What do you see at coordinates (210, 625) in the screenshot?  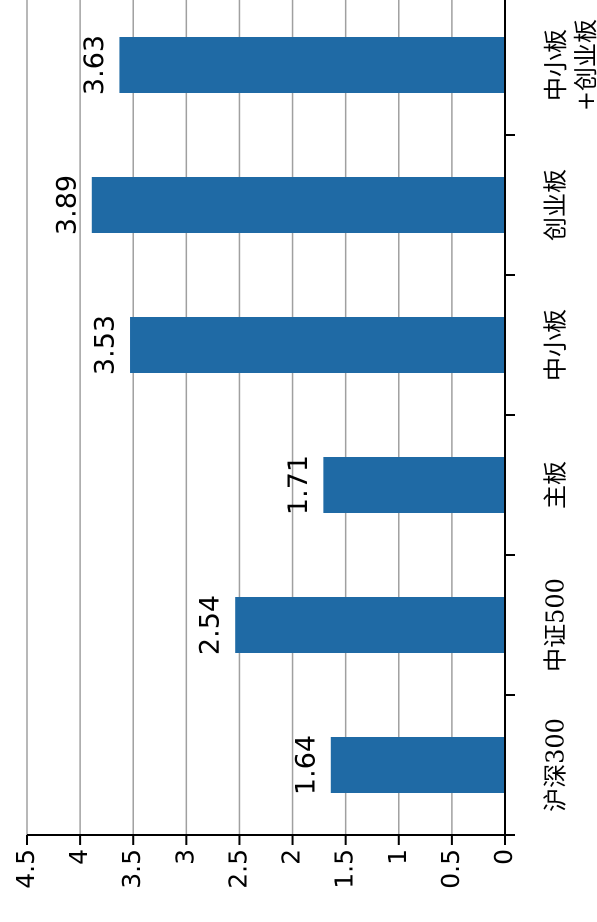 I see `value-label: 2.54` at bounding box center [210, 625].